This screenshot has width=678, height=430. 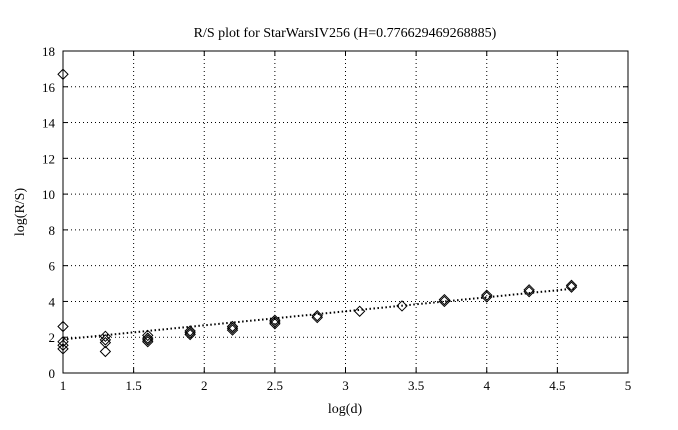 I want to click on x-tick-label: 3, so click(x=345, y=385).